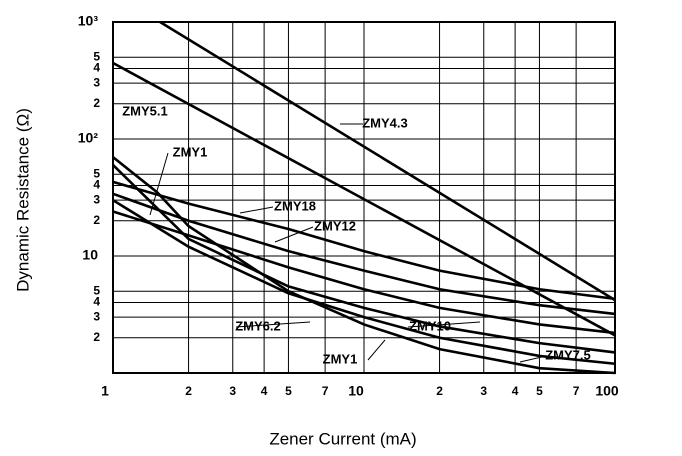  Describe the element at coordinates (22, 200) in the screenshot. I see `y-axis-title: Dynamic Resistance (Ω)` at that location.